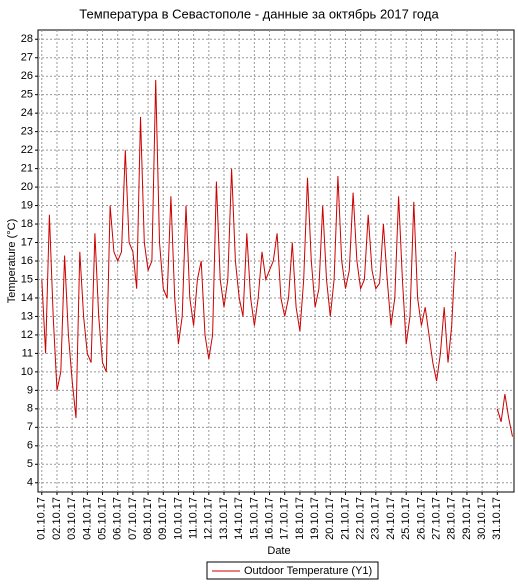  I want to click on x-tick-label: 19.10.17, so click(315, 518).